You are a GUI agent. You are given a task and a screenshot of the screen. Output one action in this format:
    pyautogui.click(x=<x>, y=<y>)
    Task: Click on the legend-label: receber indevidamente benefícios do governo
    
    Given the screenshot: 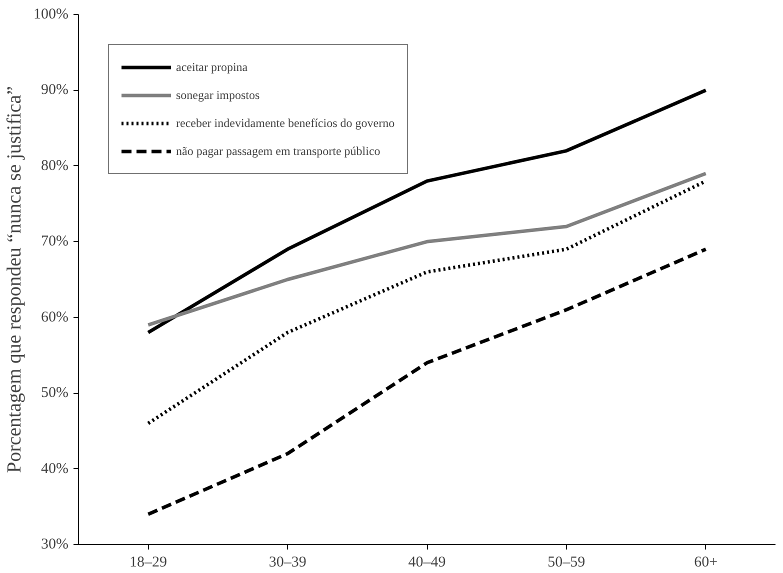 What is the action you would take?
    pyautogui.click(x=285, y=123)
    